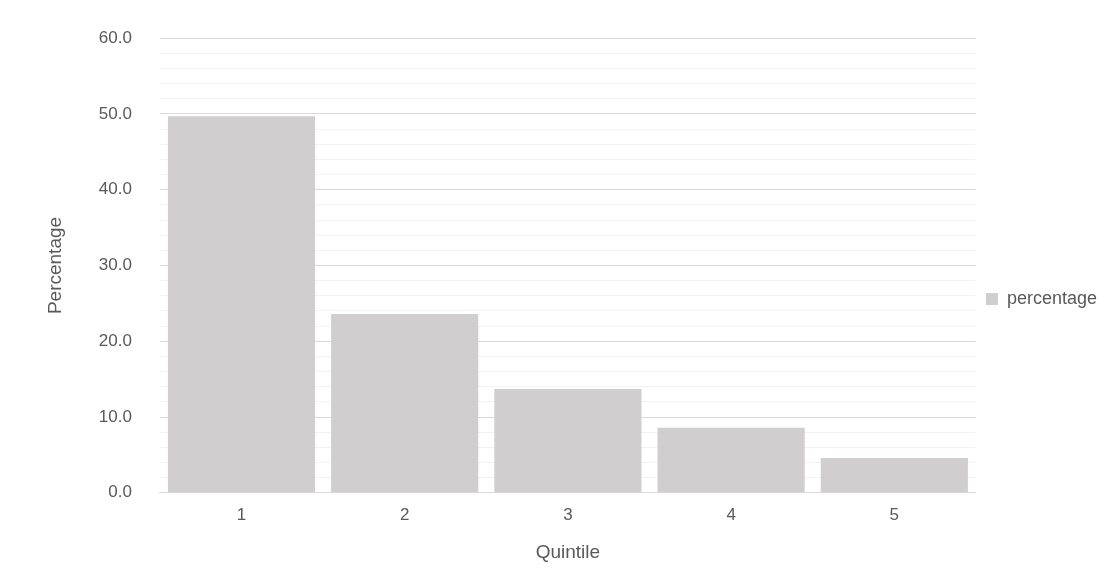  What do you see at coordinates (115, 37) in the screenshot?
I see `y-tick-label: 60.0` at bounding box center [115, 37].